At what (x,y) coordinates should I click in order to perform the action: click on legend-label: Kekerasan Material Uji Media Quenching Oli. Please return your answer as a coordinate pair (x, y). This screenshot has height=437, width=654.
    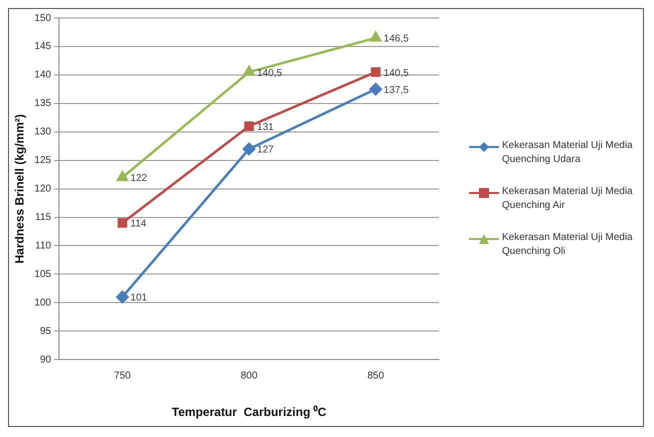
    Looking at the image, I should click on (568, 245).